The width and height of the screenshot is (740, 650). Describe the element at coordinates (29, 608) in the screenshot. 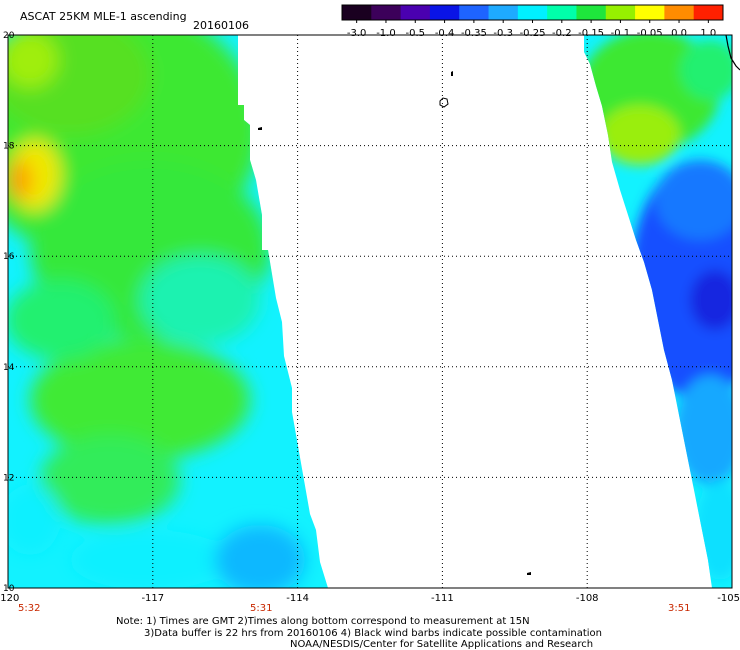

I see `pass-time-label: 5:32` at that location.